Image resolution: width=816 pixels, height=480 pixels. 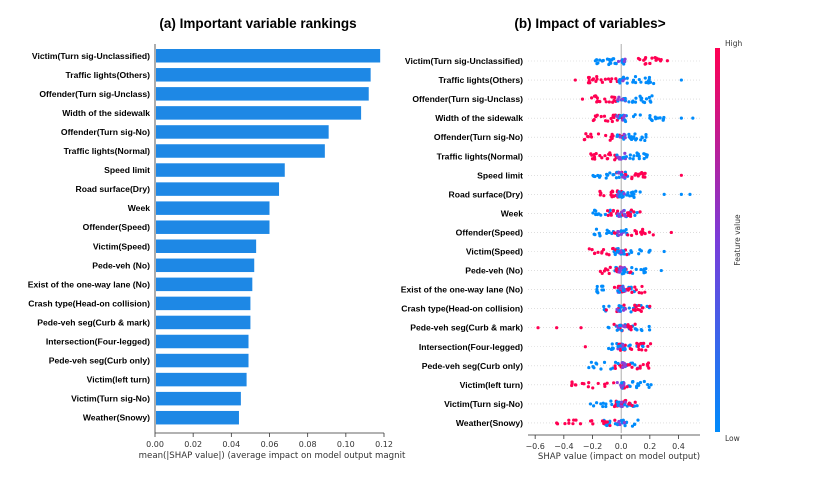 I want to click on x-tick-label: −0.4, so click(x=563, y=446).